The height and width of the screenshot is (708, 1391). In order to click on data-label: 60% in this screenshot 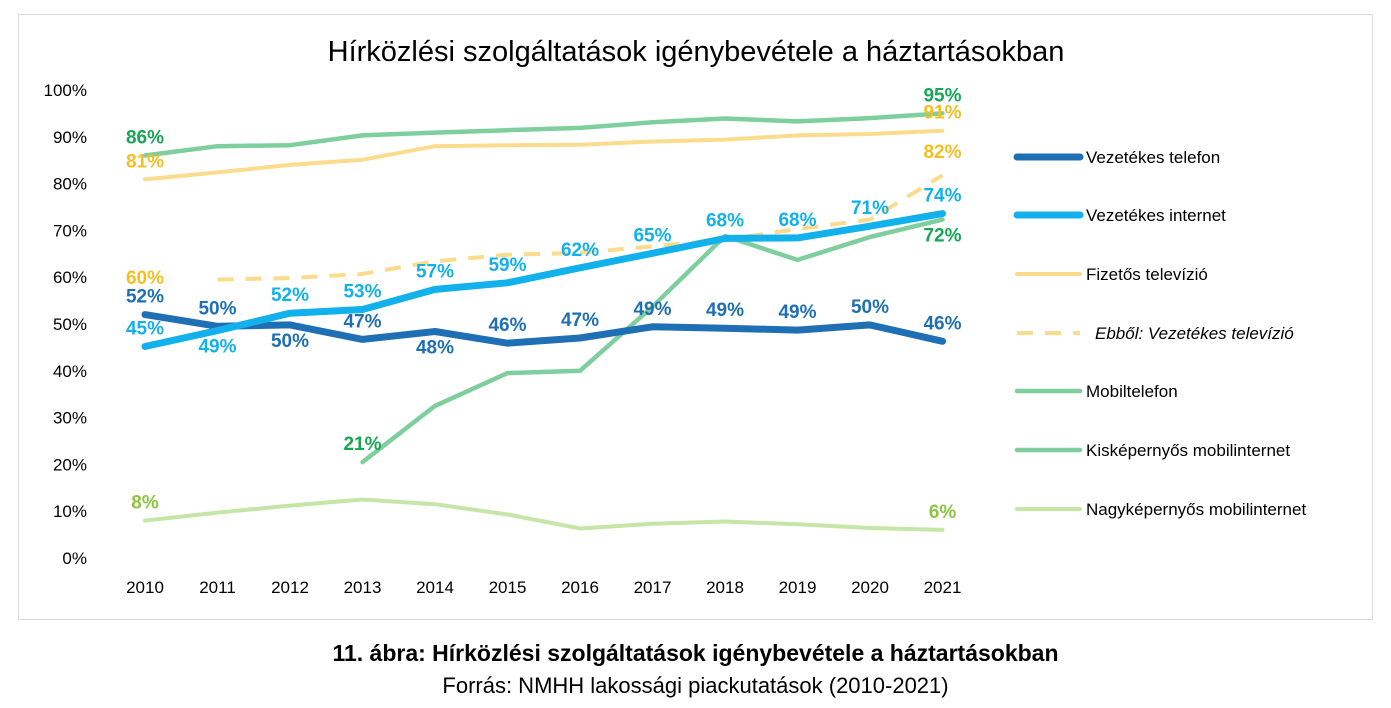, I will do `click(145, 278)`.